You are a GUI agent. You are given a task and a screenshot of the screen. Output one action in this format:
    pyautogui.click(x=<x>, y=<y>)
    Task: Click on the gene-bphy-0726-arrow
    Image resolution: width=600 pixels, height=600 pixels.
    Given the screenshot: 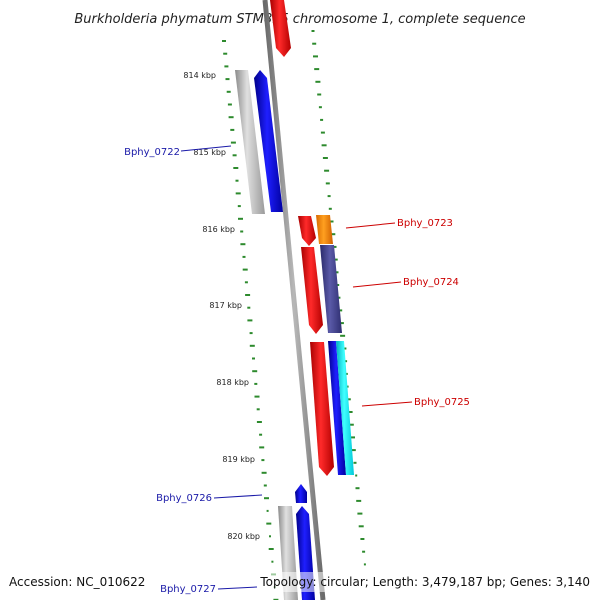 What is the action you would take?
    pyautogui.click(x=301, y=493)
    